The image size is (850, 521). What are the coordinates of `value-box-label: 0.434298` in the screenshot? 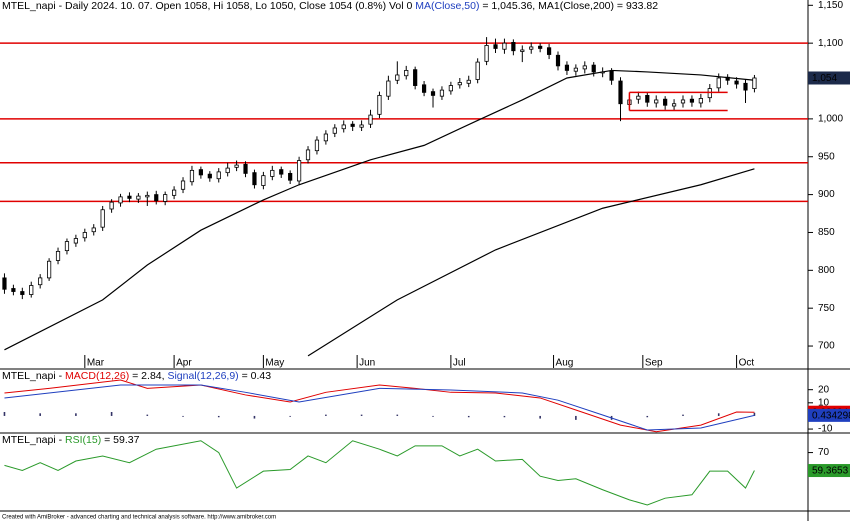 It's located at (831, 416).